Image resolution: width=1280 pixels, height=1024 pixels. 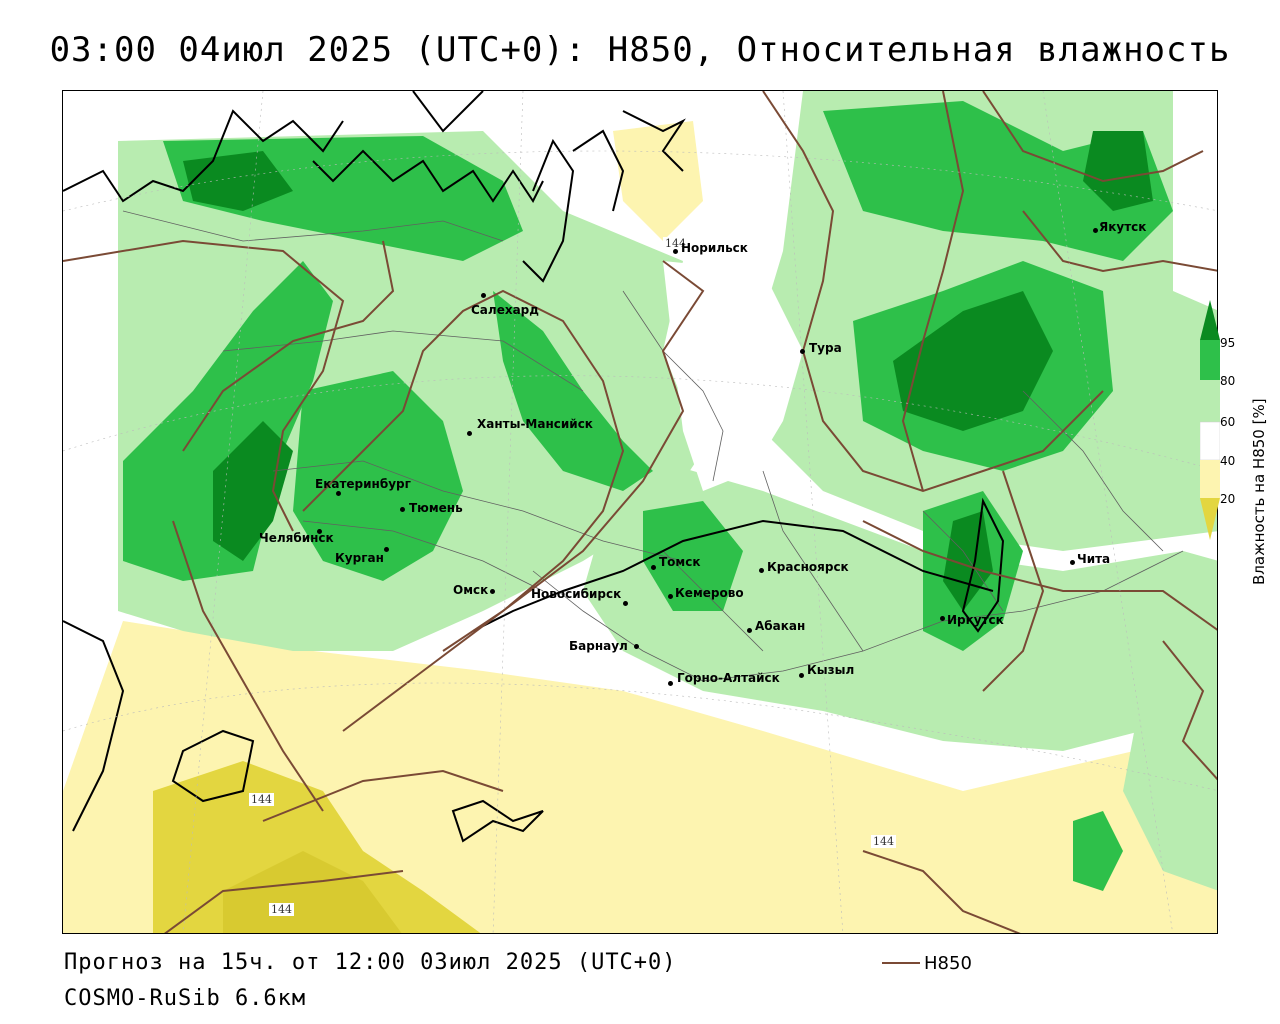 I want to click on city-label: Омск, so click(x=471, y=590).